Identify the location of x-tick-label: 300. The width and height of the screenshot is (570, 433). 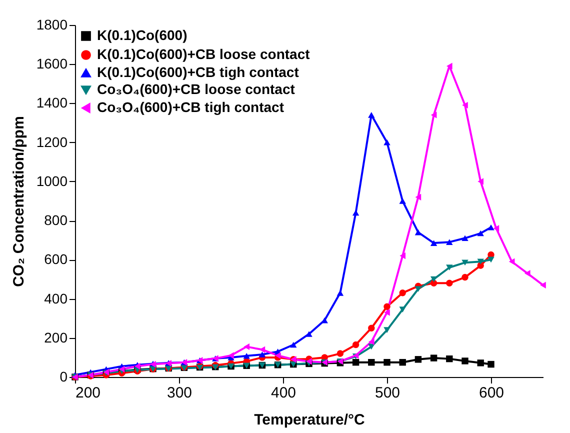
(179, 393).